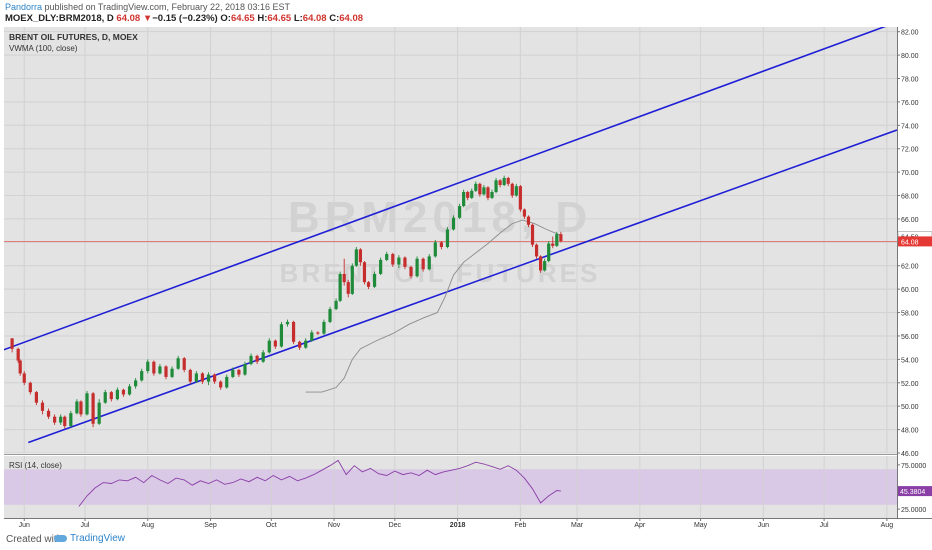 The width and height of the screenshot is (932, 550). Describe the element at coordinates (914, 272) in the screenshot. I see `price-axis` at that location.